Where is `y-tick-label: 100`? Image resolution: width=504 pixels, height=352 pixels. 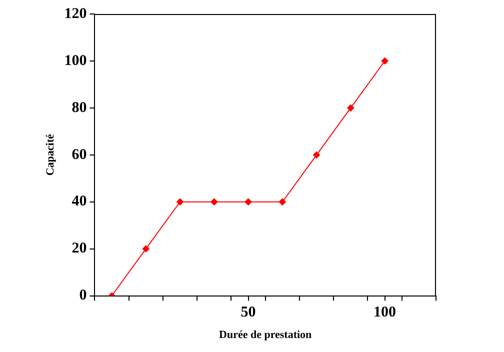 y-tick-label: 100 is located at coordinates (75, 60).